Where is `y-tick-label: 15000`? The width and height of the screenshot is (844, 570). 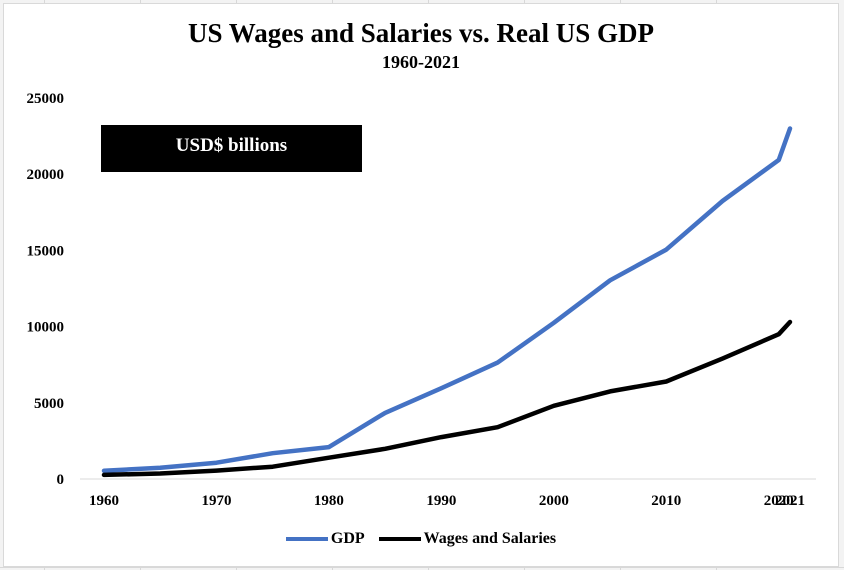
y-tick-label: 15000 is located at coordinates (46, 251).